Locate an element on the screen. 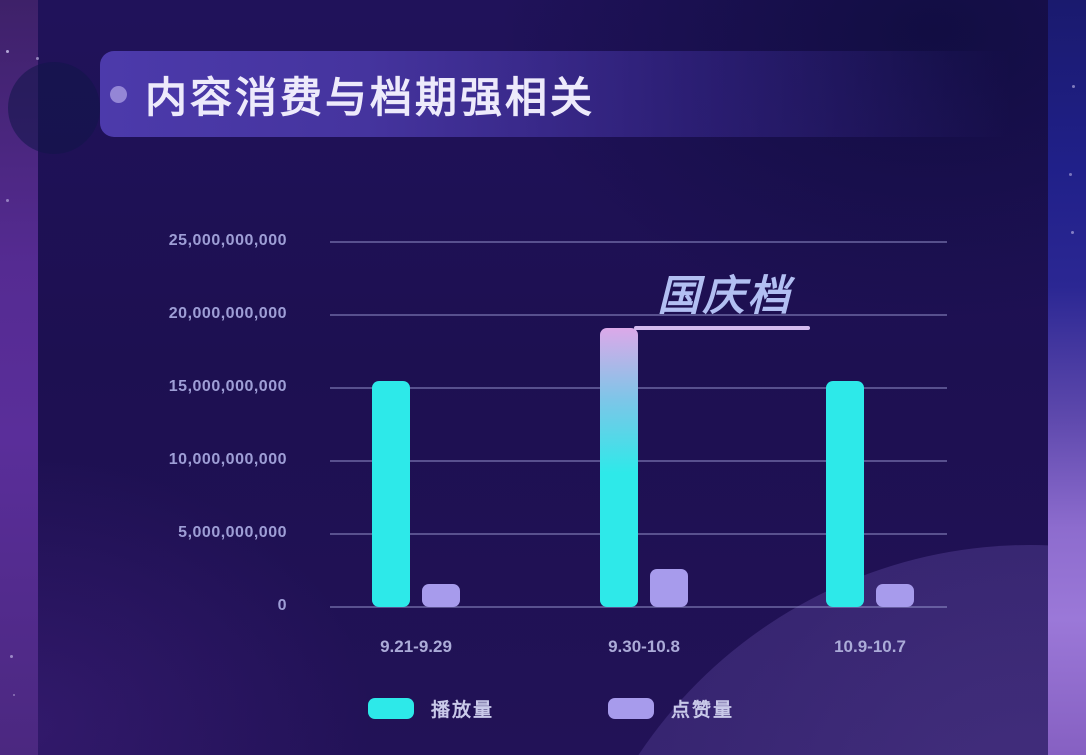 Image resolution: width=1086 pixels, height=755 pixels. legend-label: 点赞量 is located at coordinates (703, 710).